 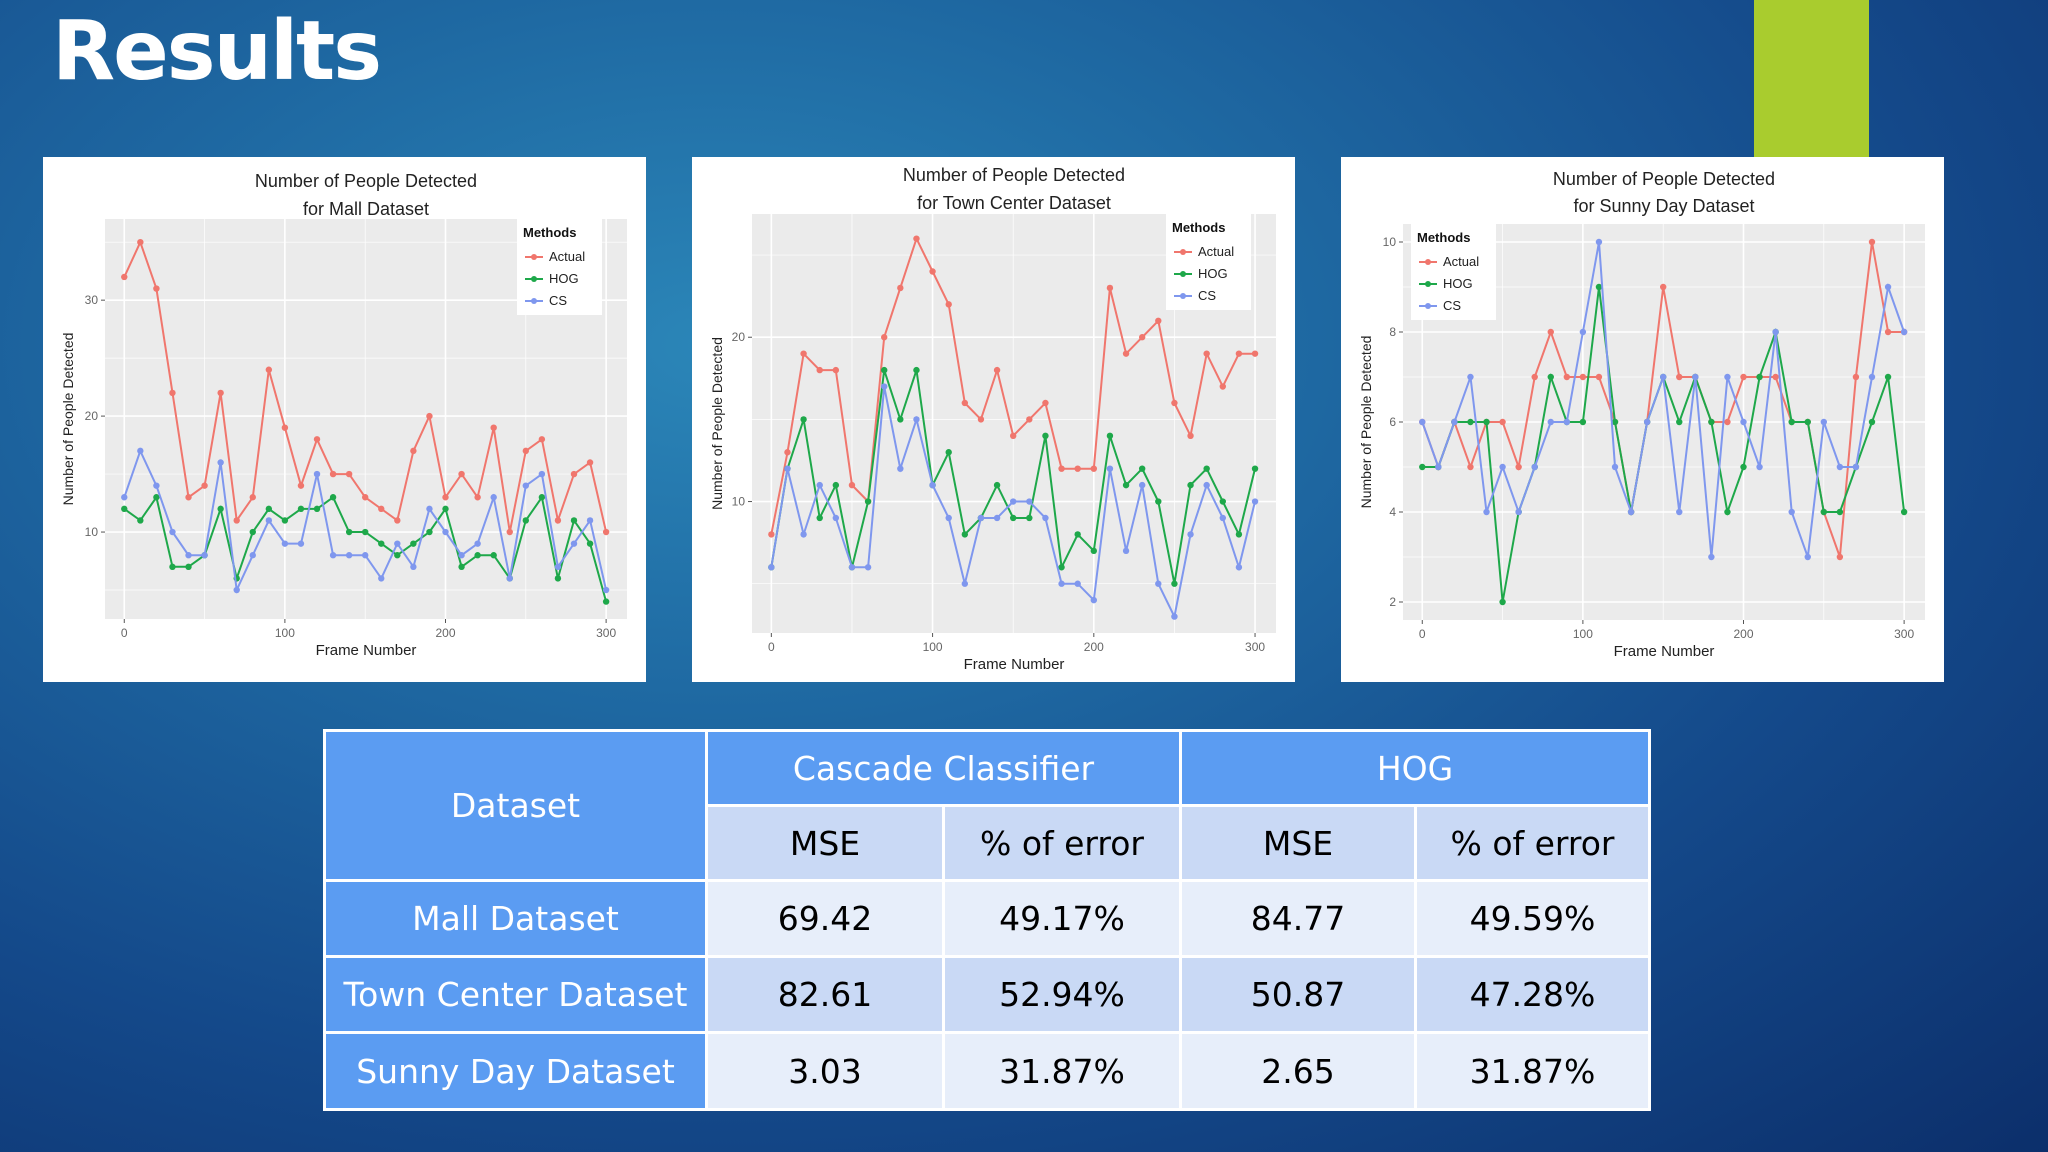 What do you see at coordinates (1532, 994) in the screenshot?
I see `table-cell: 47.28%` at bounding box center [1532, 994].